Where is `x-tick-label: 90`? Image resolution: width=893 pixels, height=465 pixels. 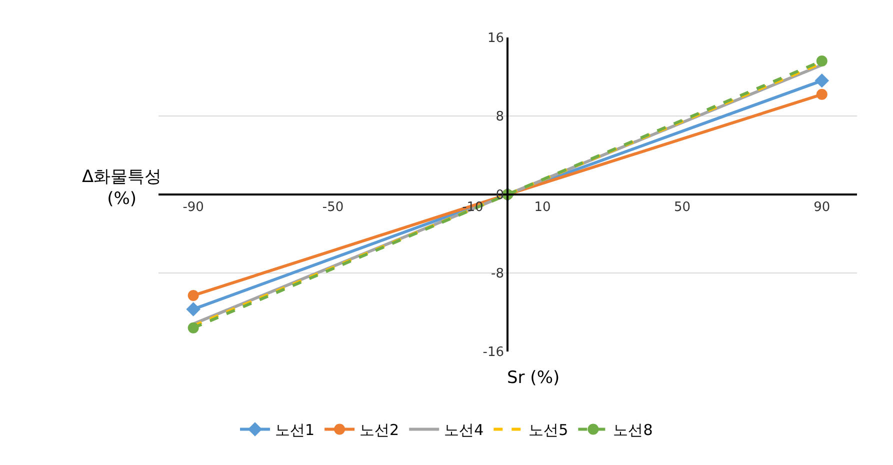
x-tick-label: 90 is located at coordinates (822, 208).